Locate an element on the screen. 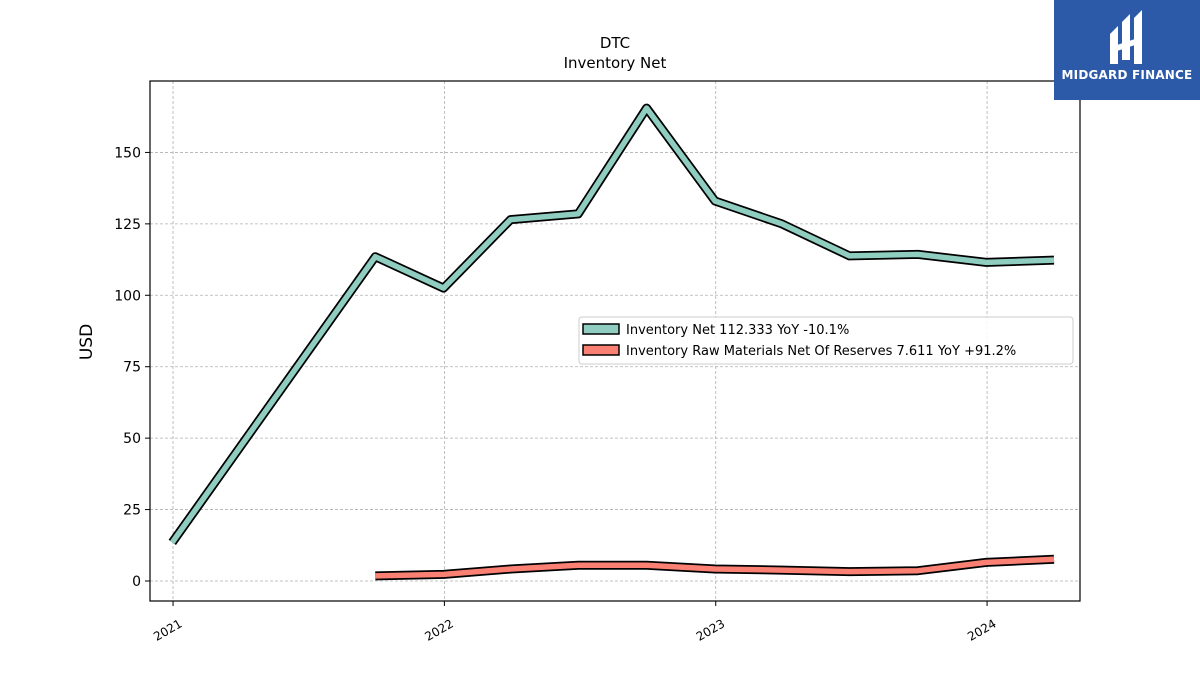 Image resolution: width=1200 pixels, height=675 pixels. legend-box is located at coordinates (826, 340).